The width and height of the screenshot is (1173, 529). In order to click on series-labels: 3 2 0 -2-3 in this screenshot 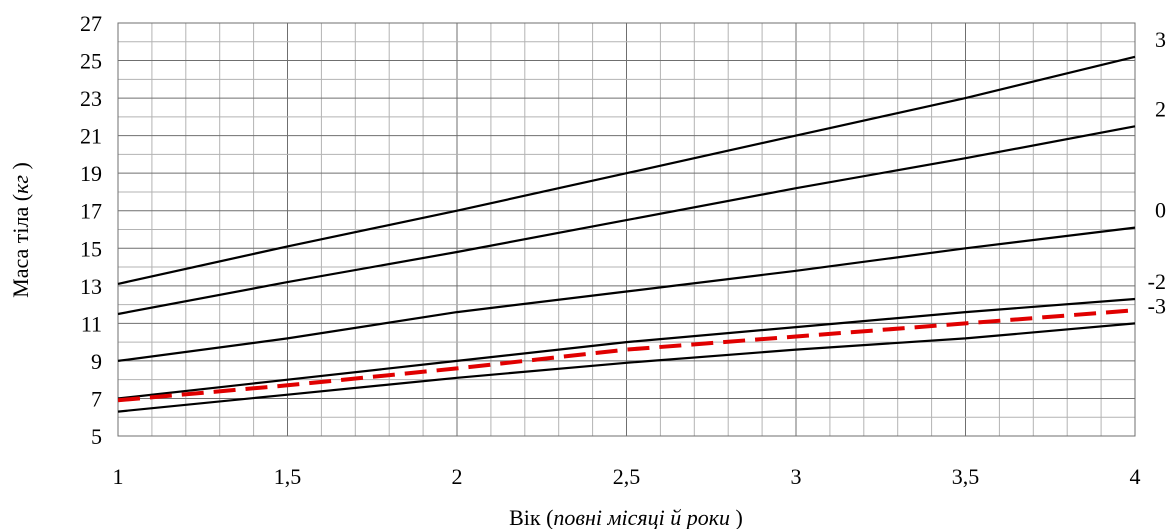, I will do `click(1157, 173)`.